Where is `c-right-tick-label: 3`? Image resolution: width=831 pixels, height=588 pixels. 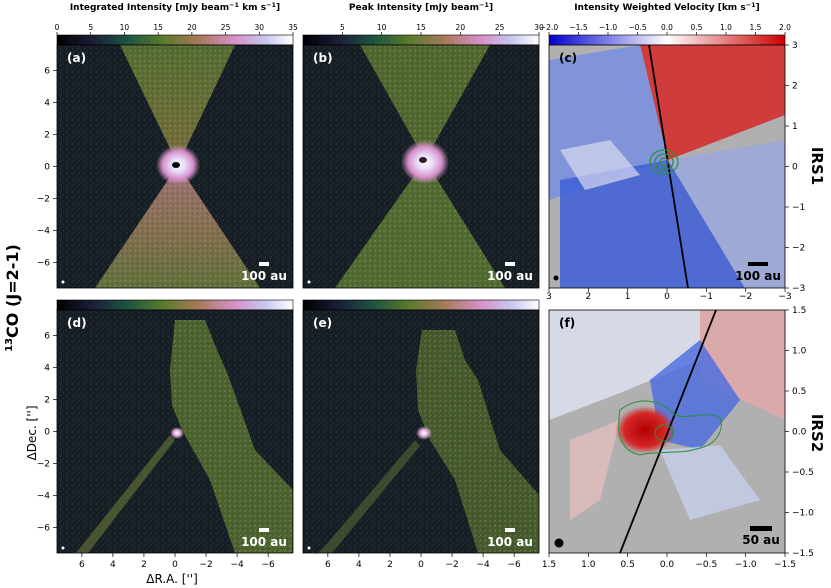
c-right-tick-label: 3 is located at coordinates (795, 46).